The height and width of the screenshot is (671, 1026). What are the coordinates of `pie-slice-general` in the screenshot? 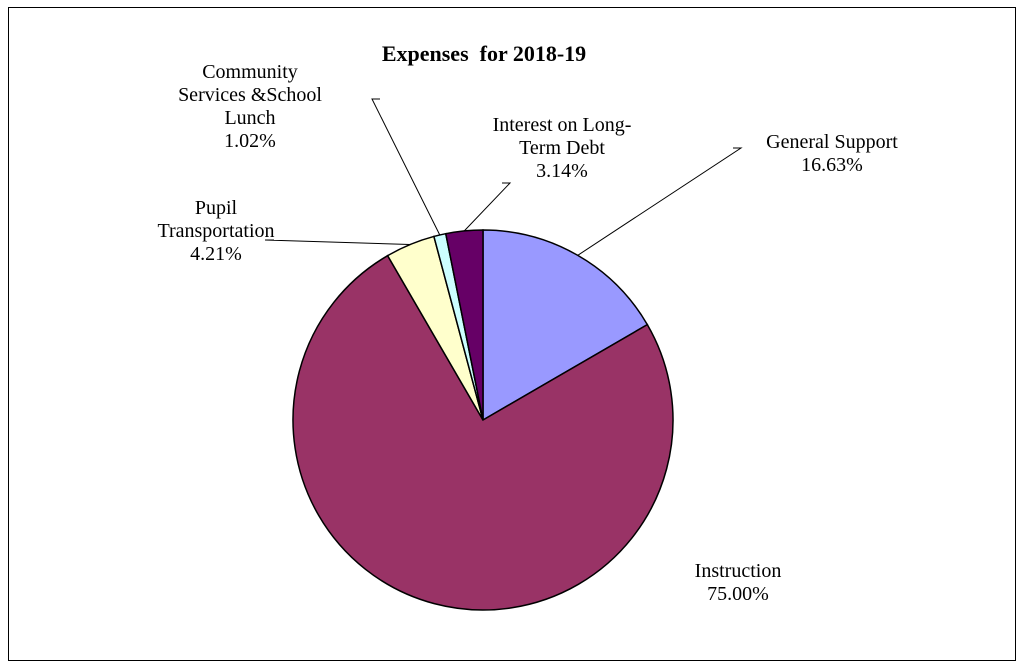 It's located at (565, 325).